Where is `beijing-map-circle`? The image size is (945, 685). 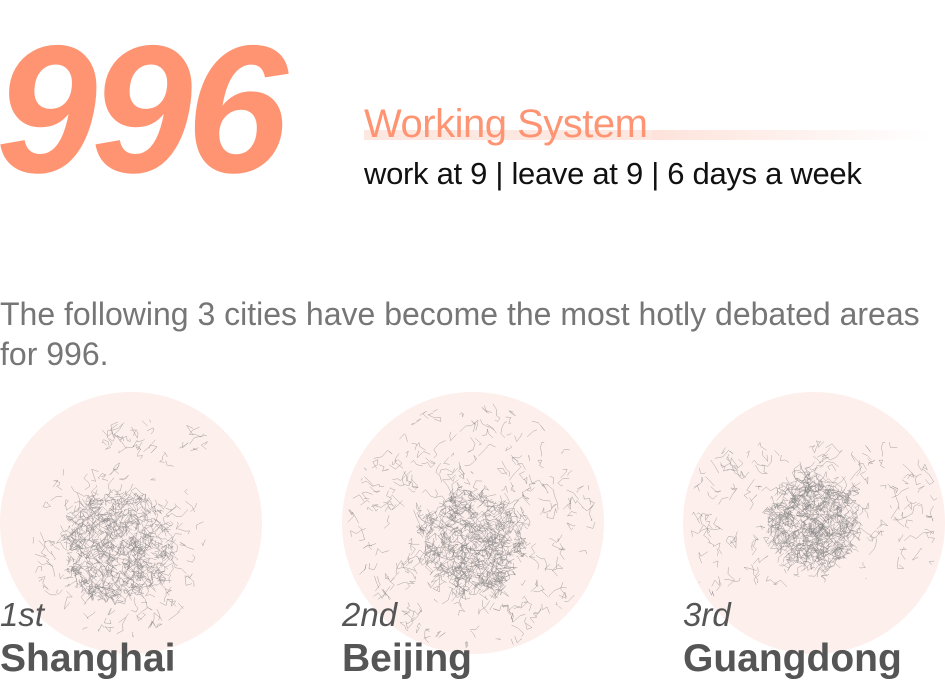 beijing-map-circle is located at coordinates (473, 523).